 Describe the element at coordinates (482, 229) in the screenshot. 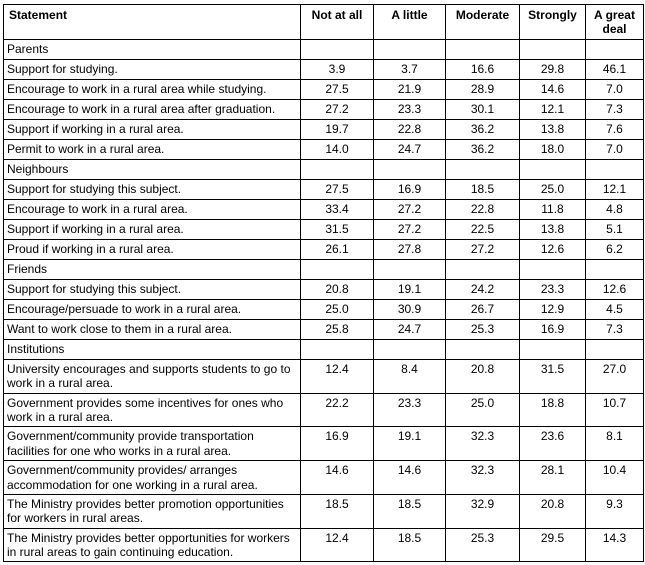

I see `value-cell: 22.5` at that location.